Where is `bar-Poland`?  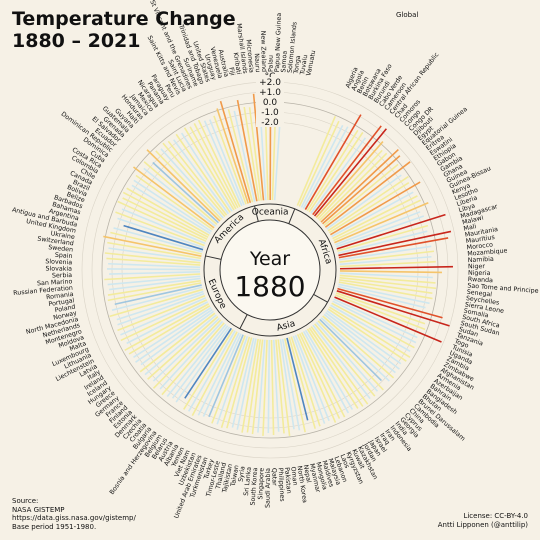
bar-Poland is located at coordinates (154, 292).